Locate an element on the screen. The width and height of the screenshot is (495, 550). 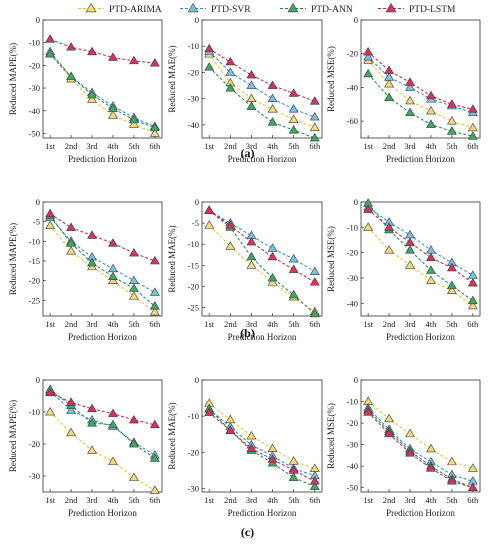
legend: PTD-ARIMA PTD-SVR PTD-ANN PTD-LSTM is located at coordinates (267, 8).